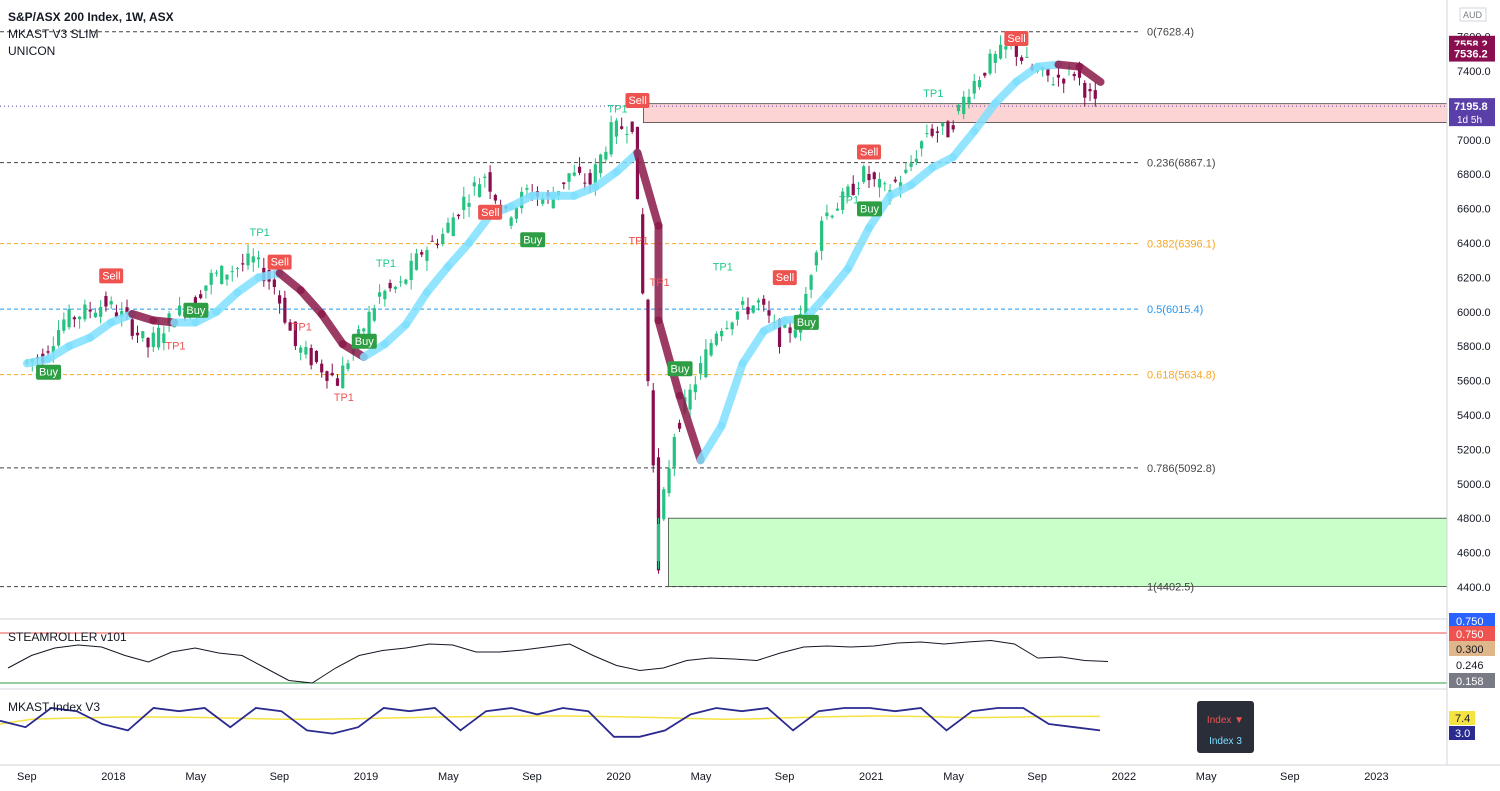 This screenshot has width=1500, height=791. Describe the element at coordinates (1471, 55) in the screenshot. I see `scale-tag-label: 7536.2` at that location.